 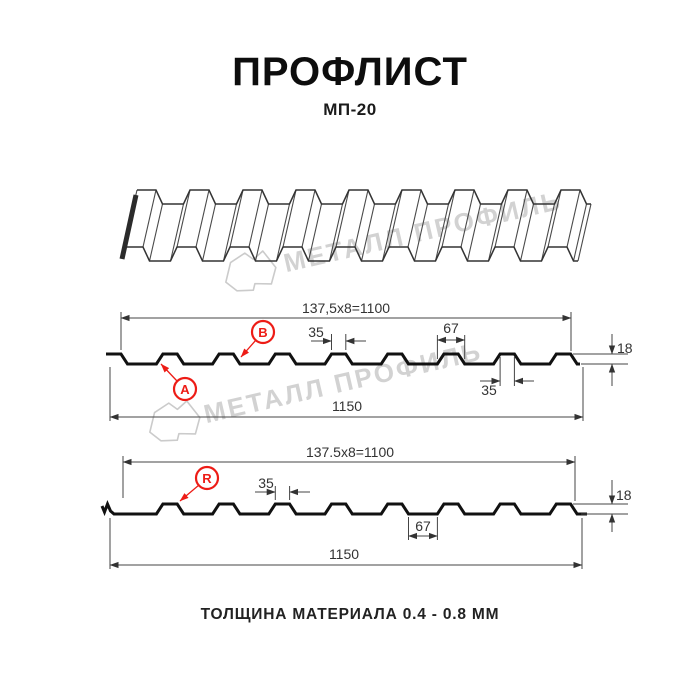 What do you see at coordinates (350, 109) in the screenshot?
I see `profile-model-subtitle: МП-20` at bounding box center [350, 109].